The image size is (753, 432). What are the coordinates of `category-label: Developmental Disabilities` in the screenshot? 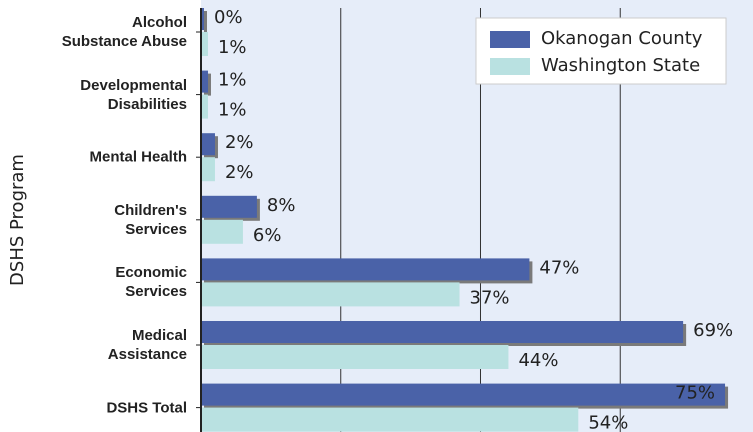 It's located at (133, 94).